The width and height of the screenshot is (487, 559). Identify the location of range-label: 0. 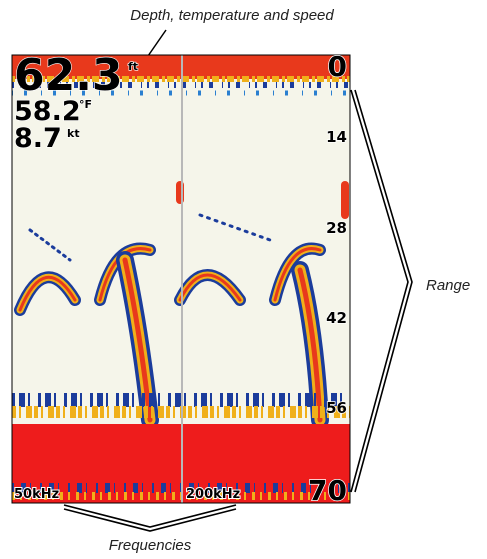
(337, 66).